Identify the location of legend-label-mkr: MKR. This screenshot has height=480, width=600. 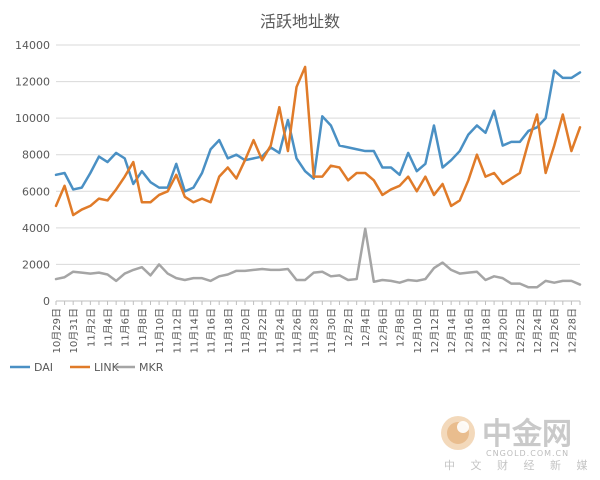
(151, 367).